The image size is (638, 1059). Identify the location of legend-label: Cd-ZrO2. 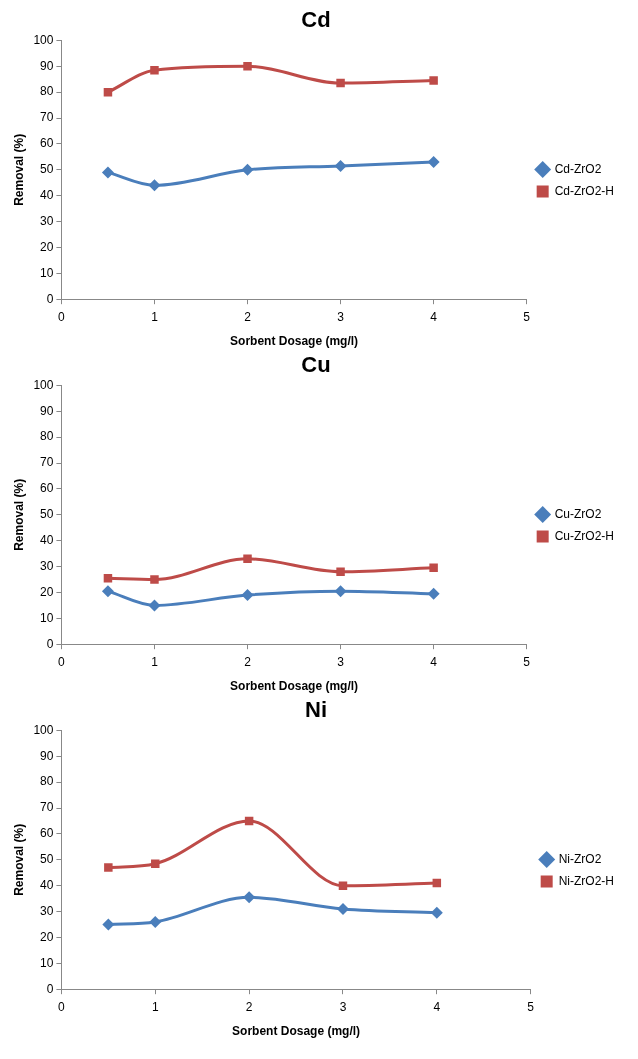
(578, 168).